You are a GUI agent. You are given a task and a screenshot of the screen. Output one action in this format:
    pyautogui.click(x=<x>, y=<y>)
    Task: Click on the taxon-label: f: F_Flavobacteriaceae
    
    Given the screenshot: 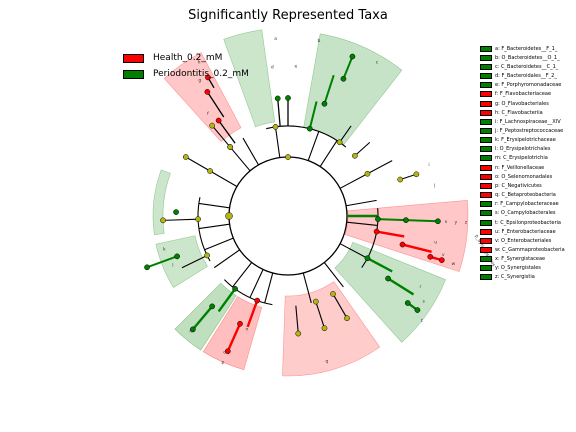 What is the action you would take?
    pyautogui.click(x=523, y=94)
    